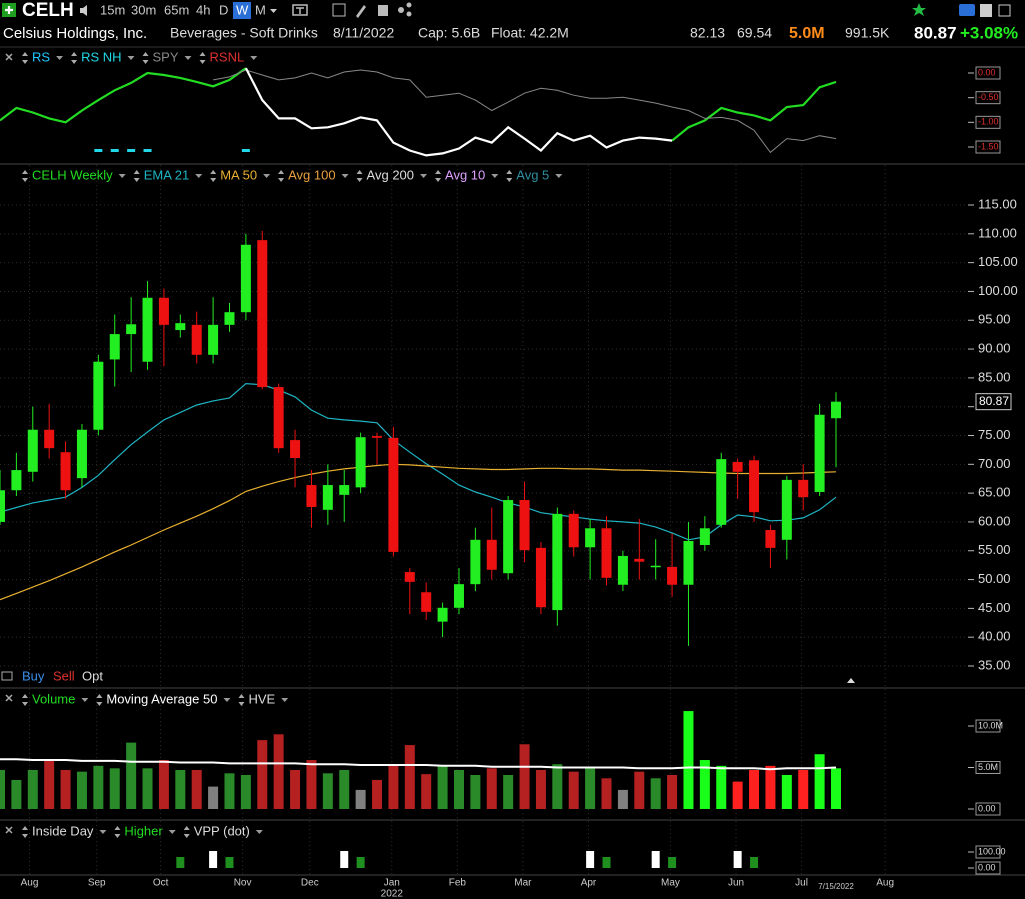 This screenshot has width=1025, height=899. I want to click on star-icon, so click(919, 9).